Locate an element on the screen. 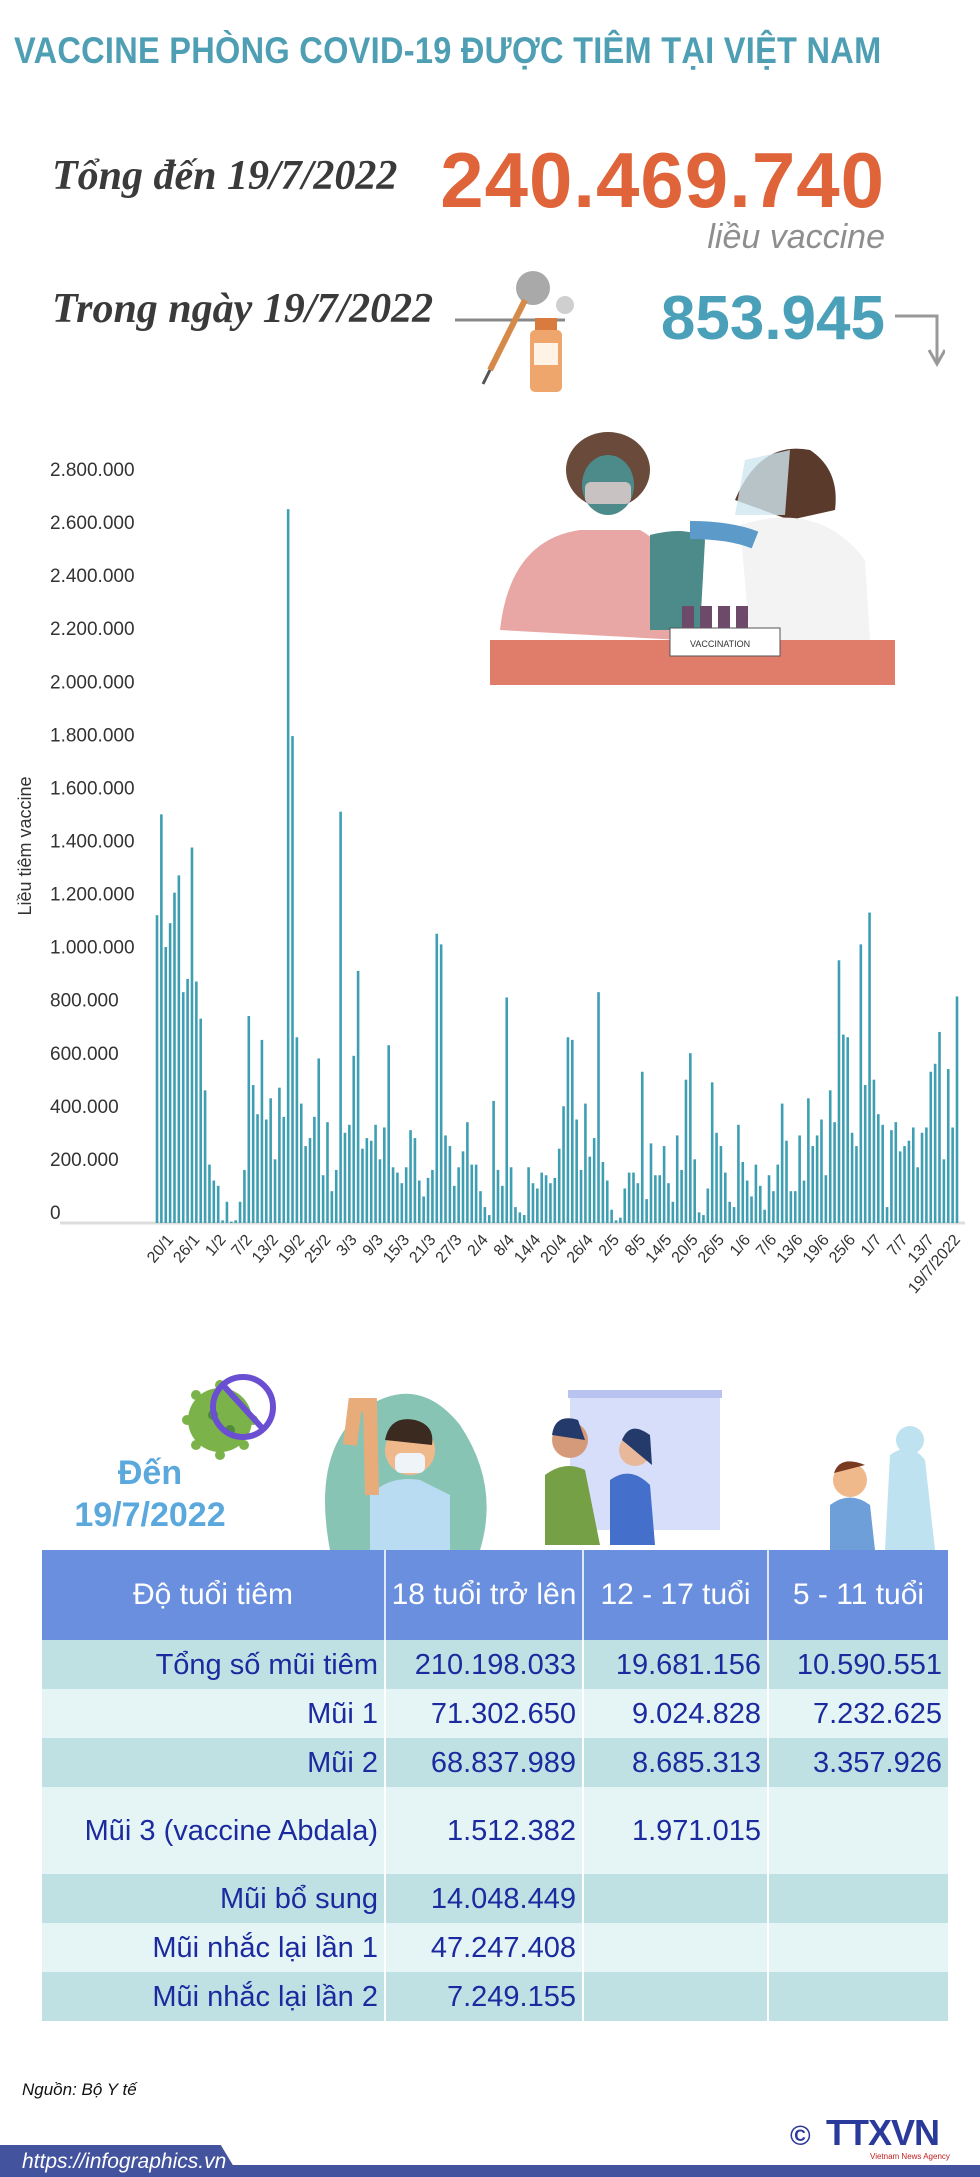  bar-26/4 is located at coordinates (590, 1189).